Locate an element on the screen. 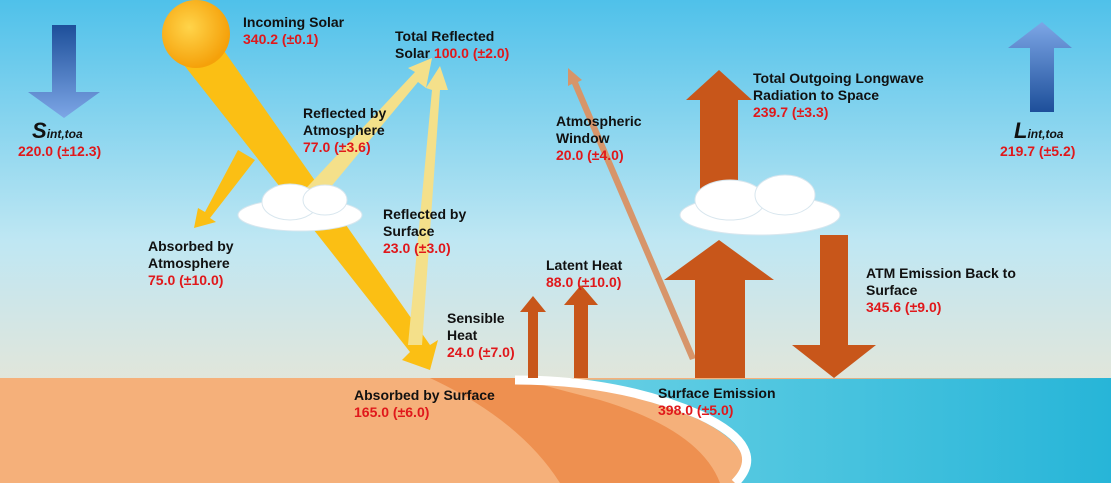 Image resolution: width=1111 pixels, height=483 pixels. flow-value: 24.0 (±7.0) is located at coordinates (481, 352).